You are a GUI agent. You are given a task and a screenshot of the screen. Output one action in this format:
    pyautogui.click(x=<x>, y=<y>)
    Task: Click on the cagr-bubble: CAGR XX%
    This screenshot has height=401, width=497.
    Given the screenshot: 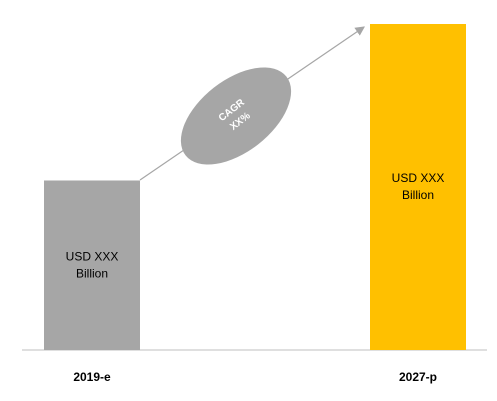 What is the action you would take?
    pyautogui.click(x=236, y=116)
    